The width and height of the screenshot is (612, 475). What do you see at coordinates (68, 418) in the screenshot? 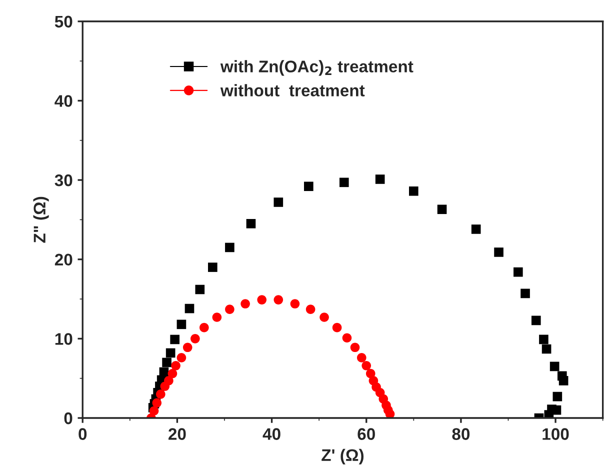
I see `y-tick-label: 0` at bounding box center [68, 418].